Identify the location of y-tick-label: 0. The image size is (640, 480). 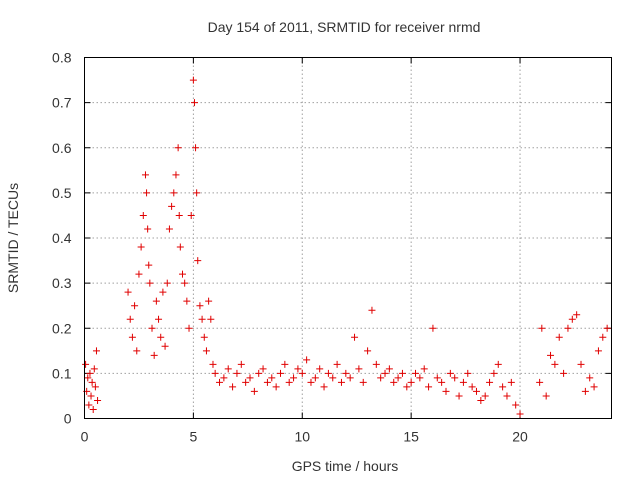
(68, 419).